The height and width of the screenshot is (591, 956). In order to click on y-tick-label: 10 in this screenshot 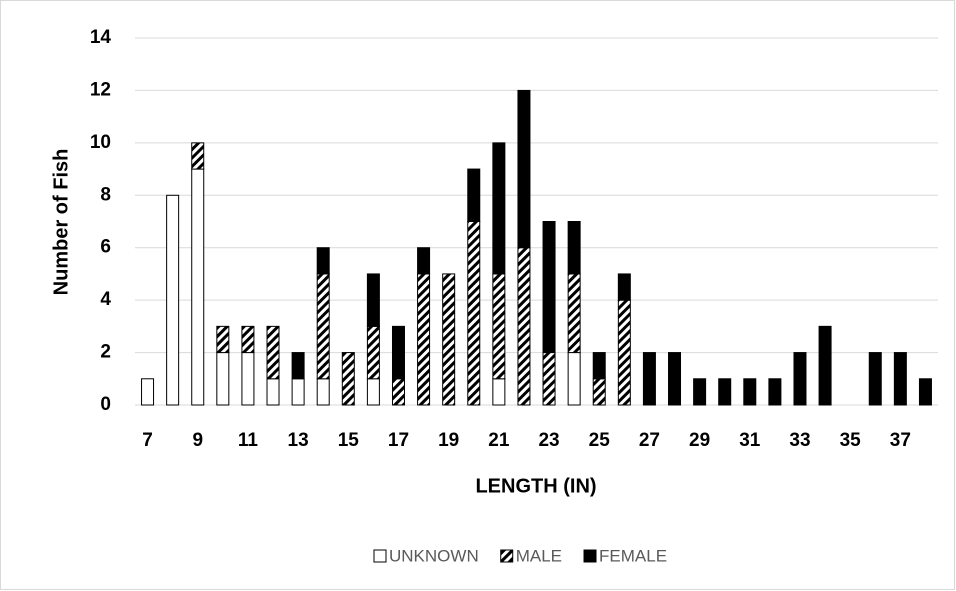, I will do `click(100, 142)`.